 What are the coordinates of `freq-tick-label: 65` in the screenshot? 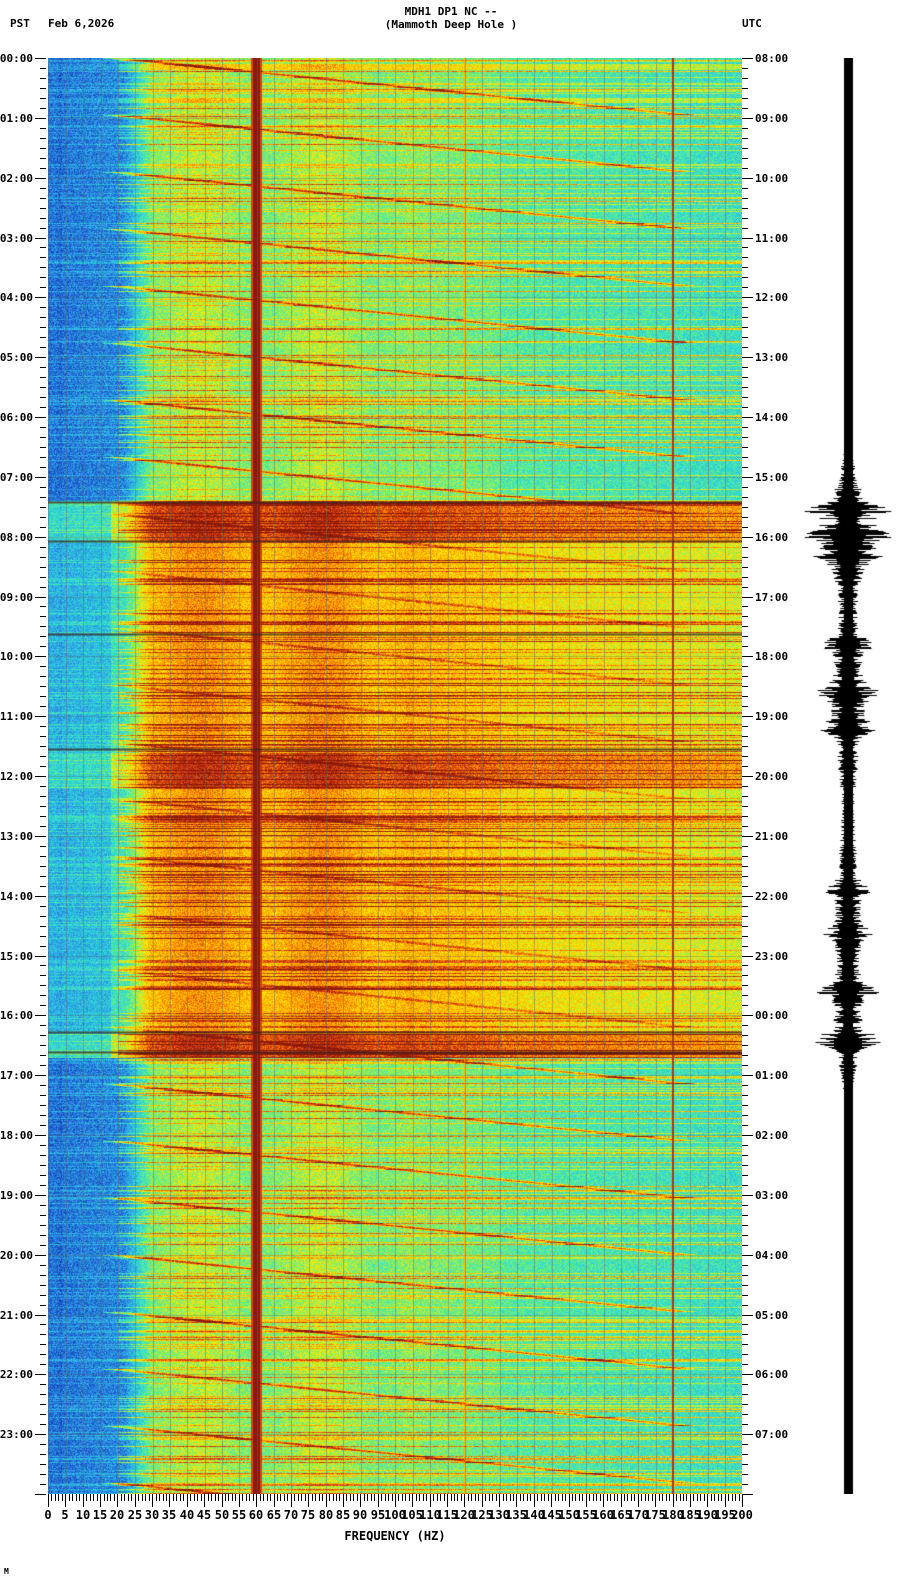 It's located at (274, 1515).